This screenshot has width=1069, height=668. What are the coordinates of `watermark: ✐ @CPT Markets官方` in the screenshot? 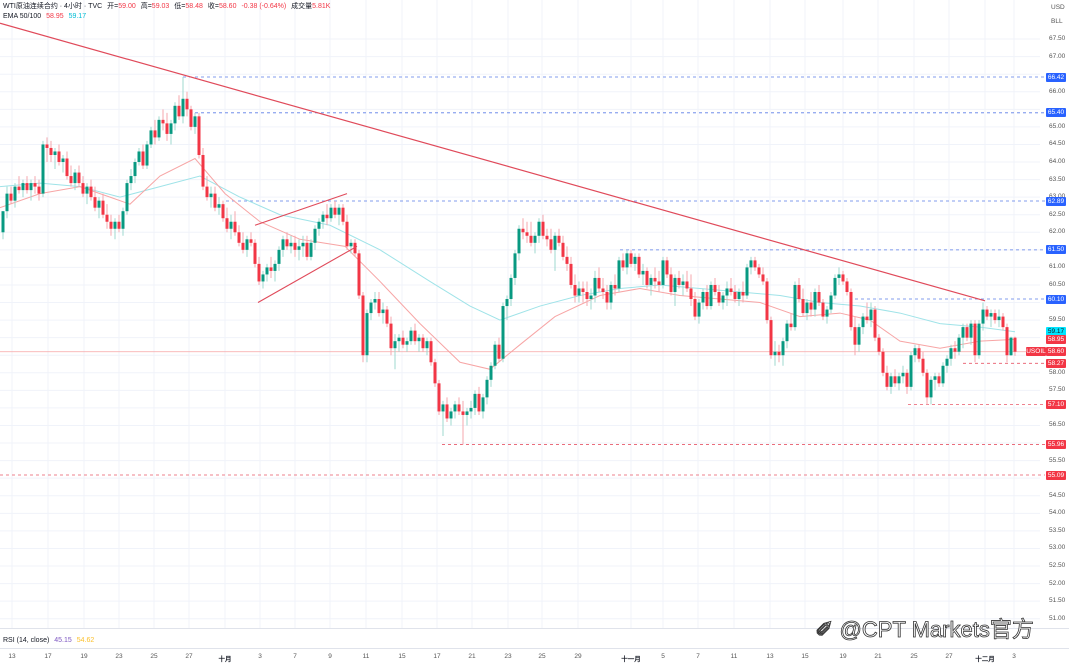 It's located at (925, 630).